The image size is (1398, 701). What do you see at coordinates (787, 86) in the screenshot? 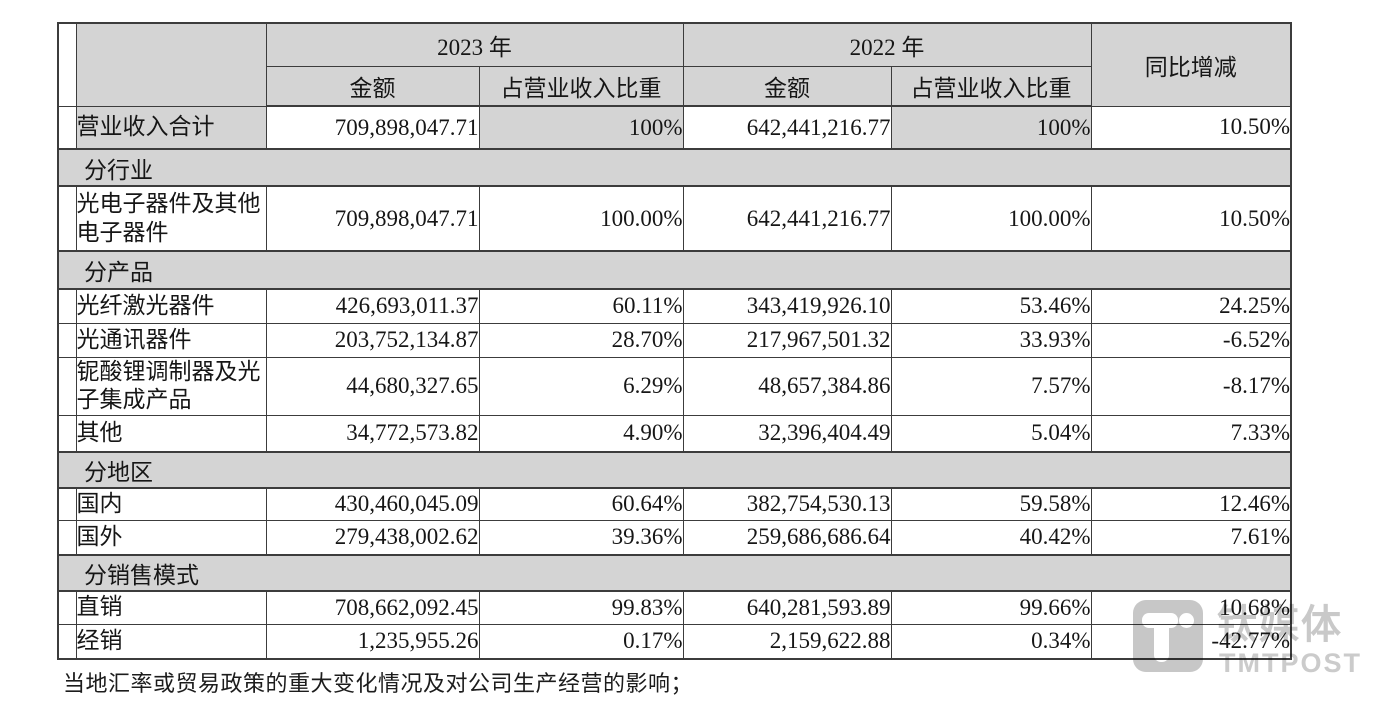
I see `header-amount-2022: 金额` at bounding box center [787, 86].